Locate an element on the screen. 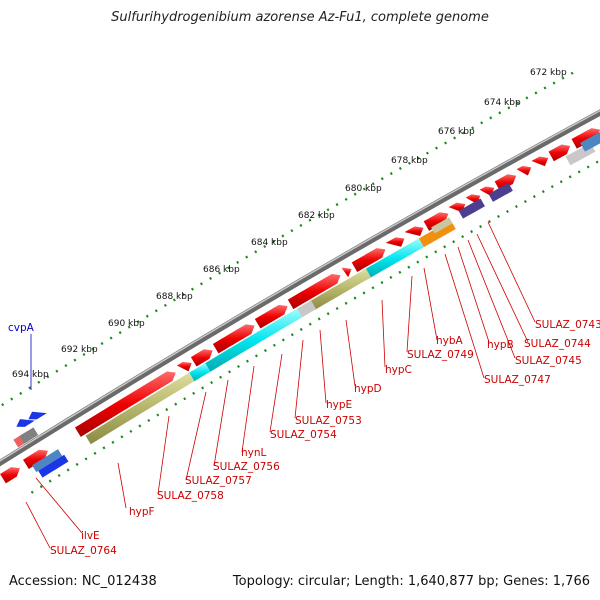 This screenshot has height=600, width=600. gene-label-SULAZ_0754: SULAZ_0754 is located at coordinates (303, 435).